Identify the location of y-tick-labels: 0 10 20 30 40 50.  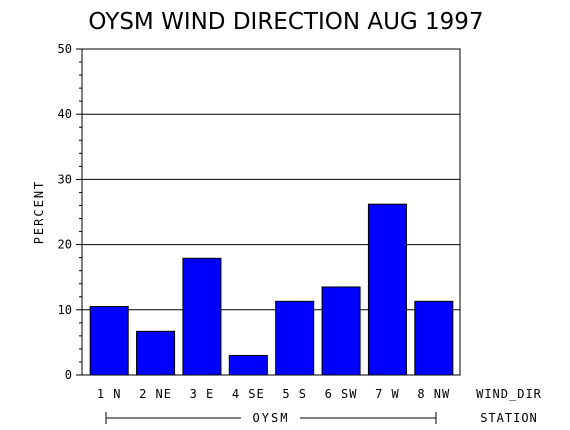
(65, 212).